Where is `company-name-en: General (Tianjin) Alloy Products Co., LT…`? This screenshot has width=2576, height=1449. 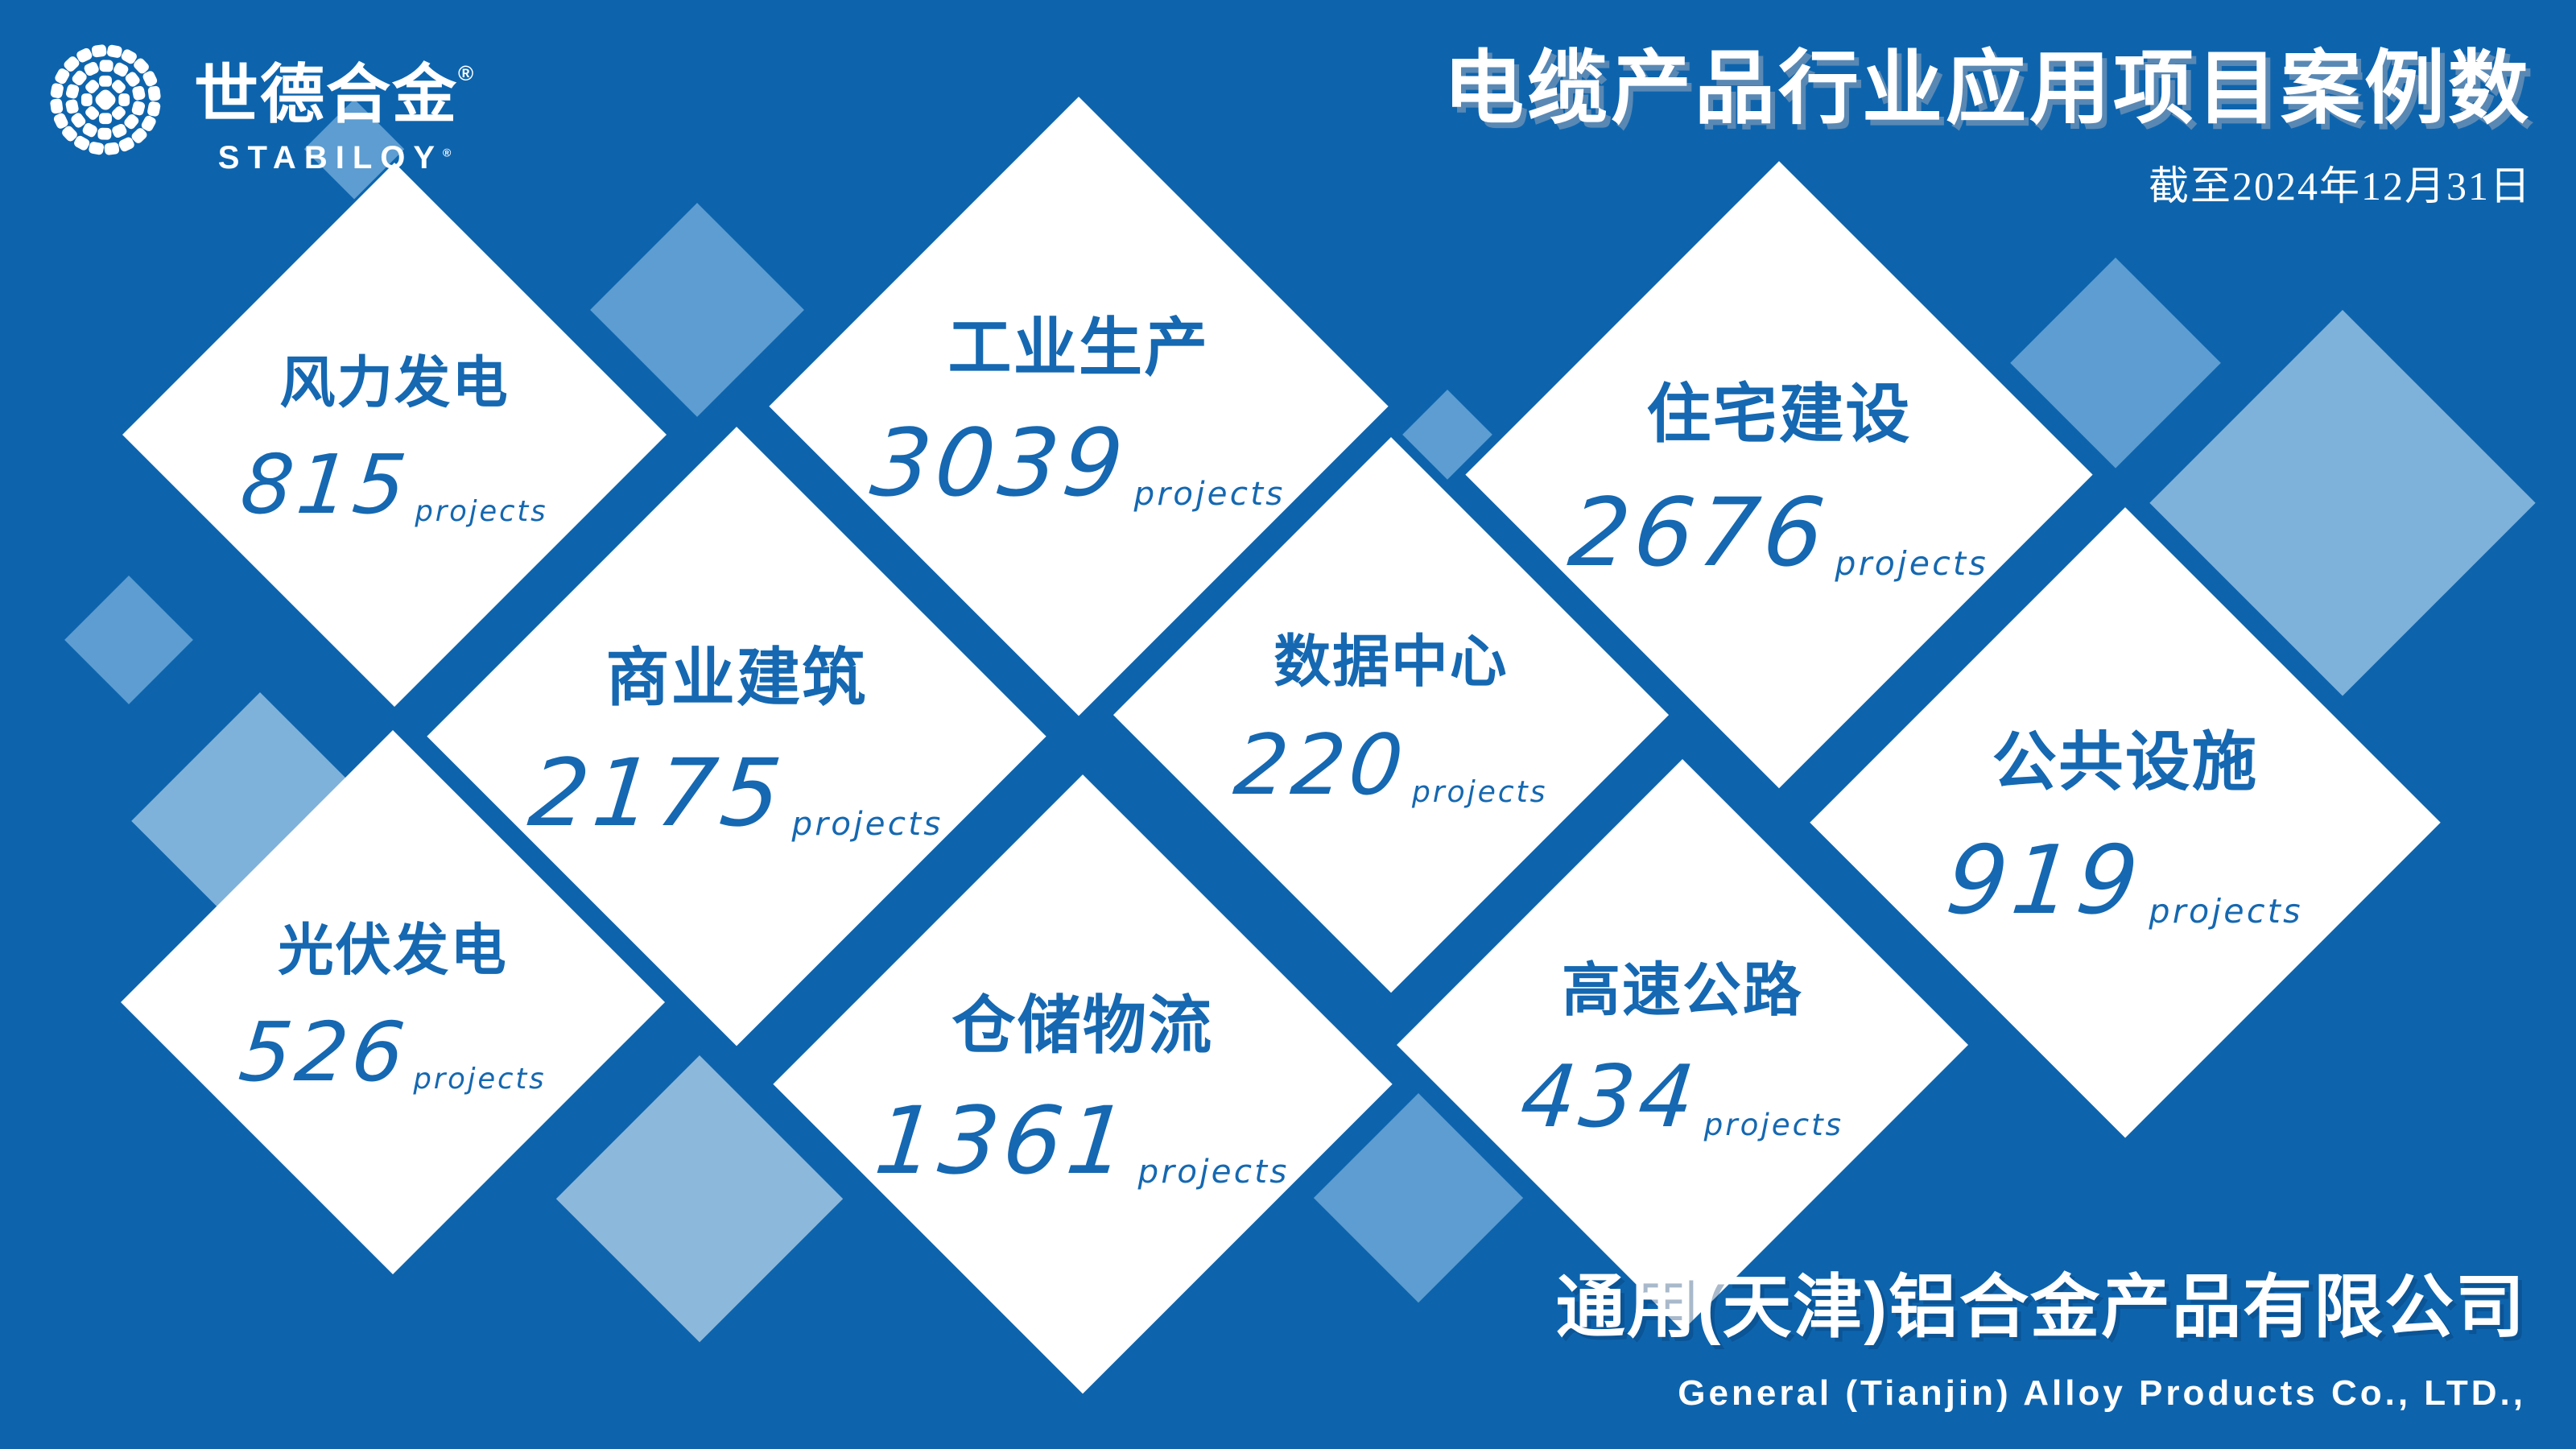 company-name-en: General (Tianjin) Alloy Products Co., LT… is located at coordinates (2102, 1393).